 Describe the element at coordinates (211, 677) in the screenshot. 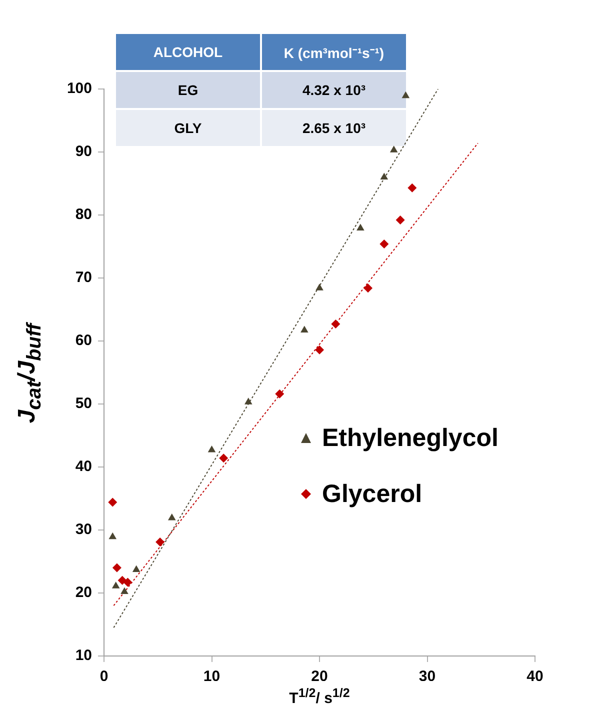

I see `x-tick-label: 10` at that location.